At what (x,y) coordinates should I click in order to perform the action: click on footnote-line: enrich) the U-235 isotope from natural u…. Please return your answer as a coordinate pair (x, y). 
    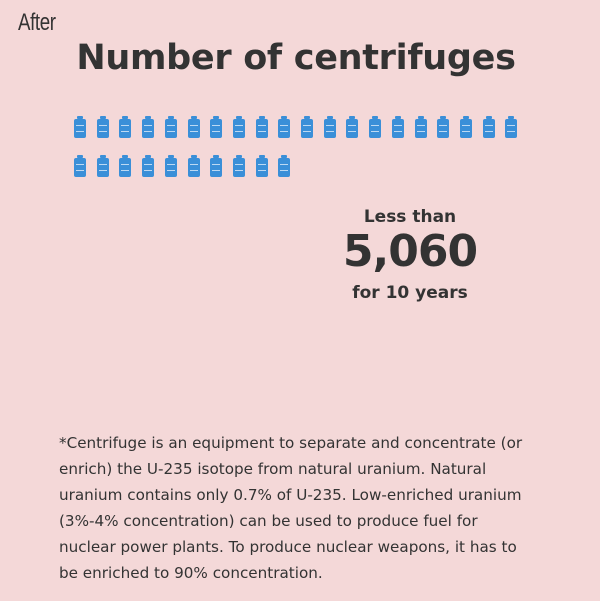
    Looking at the image, I should click on (273, 469).